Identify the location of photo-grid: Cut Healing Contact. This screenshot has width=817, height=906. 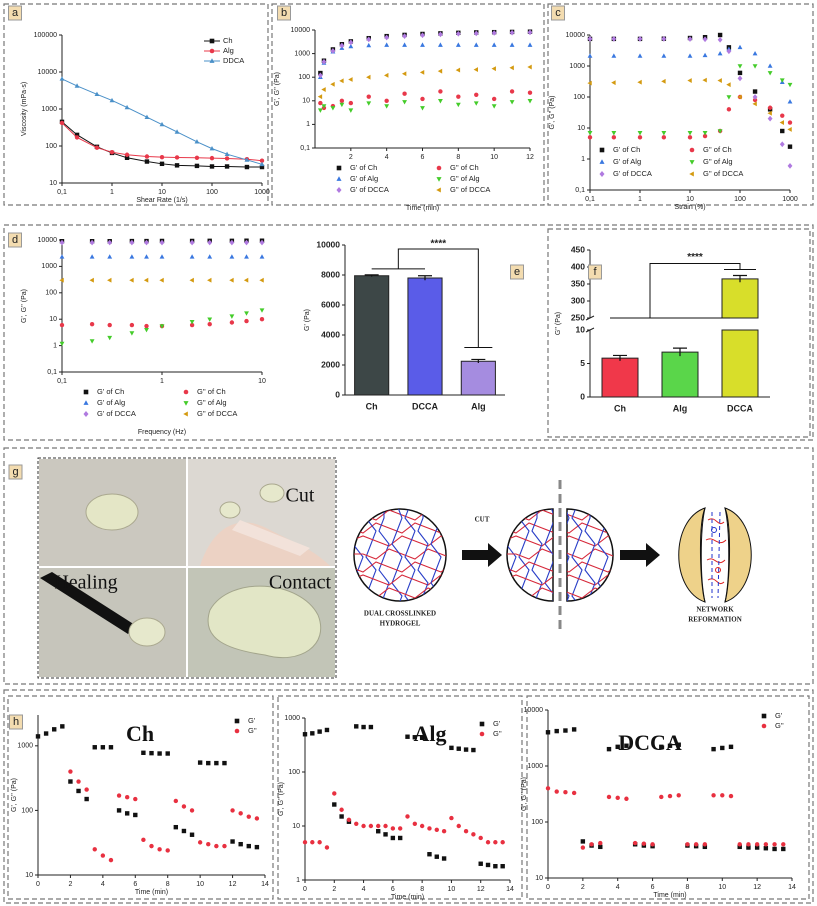
(187, 568).